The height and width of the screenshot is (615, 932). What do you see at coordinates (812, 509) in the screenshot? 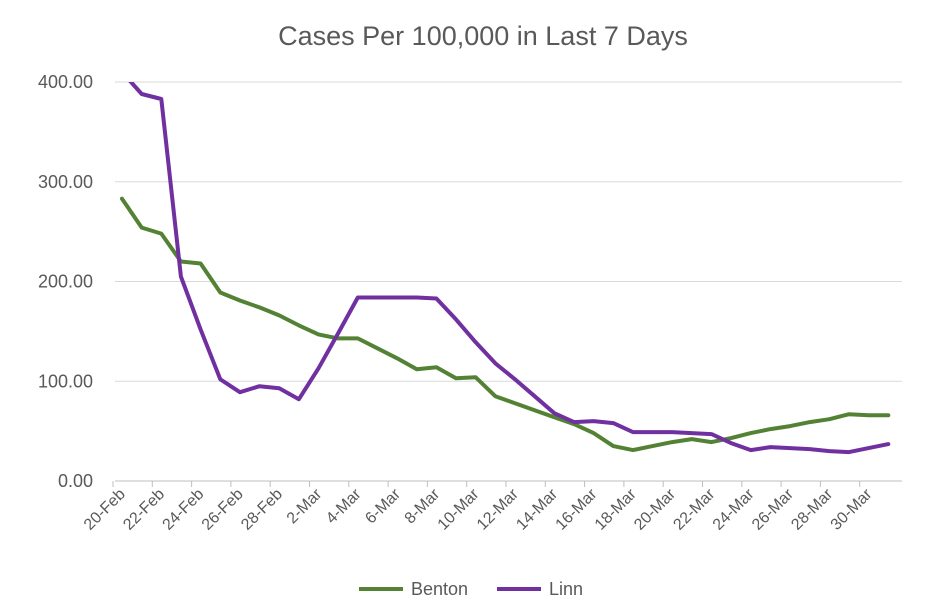
I see `x-tick-label: 28-Mar` at bounding box center [812, 509].